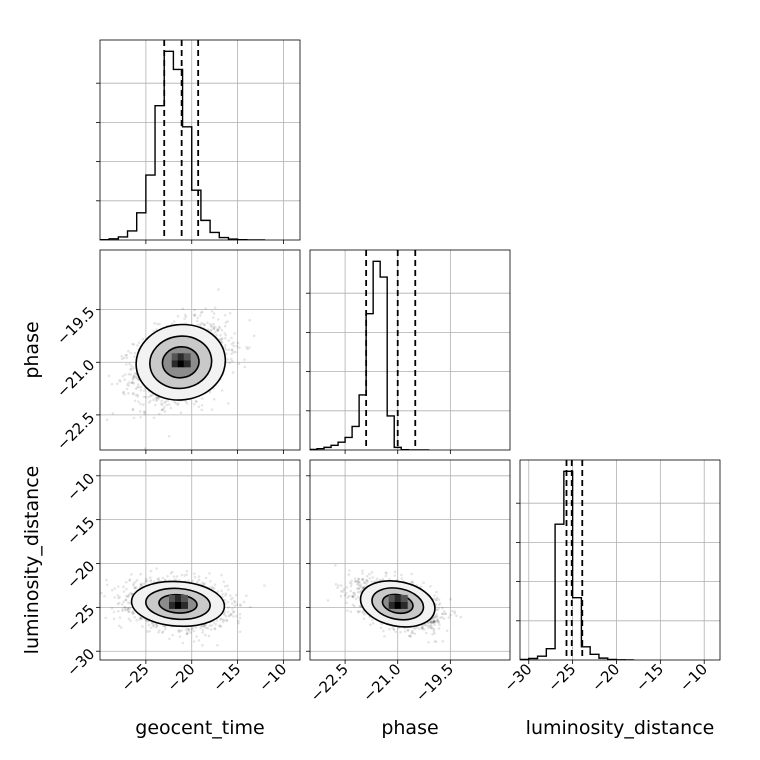 This screenshot has width=760, height=760. Describe the element at coordinates (618, 561) in the screenshot. I see `histogram-luminosity_distance` at that location.